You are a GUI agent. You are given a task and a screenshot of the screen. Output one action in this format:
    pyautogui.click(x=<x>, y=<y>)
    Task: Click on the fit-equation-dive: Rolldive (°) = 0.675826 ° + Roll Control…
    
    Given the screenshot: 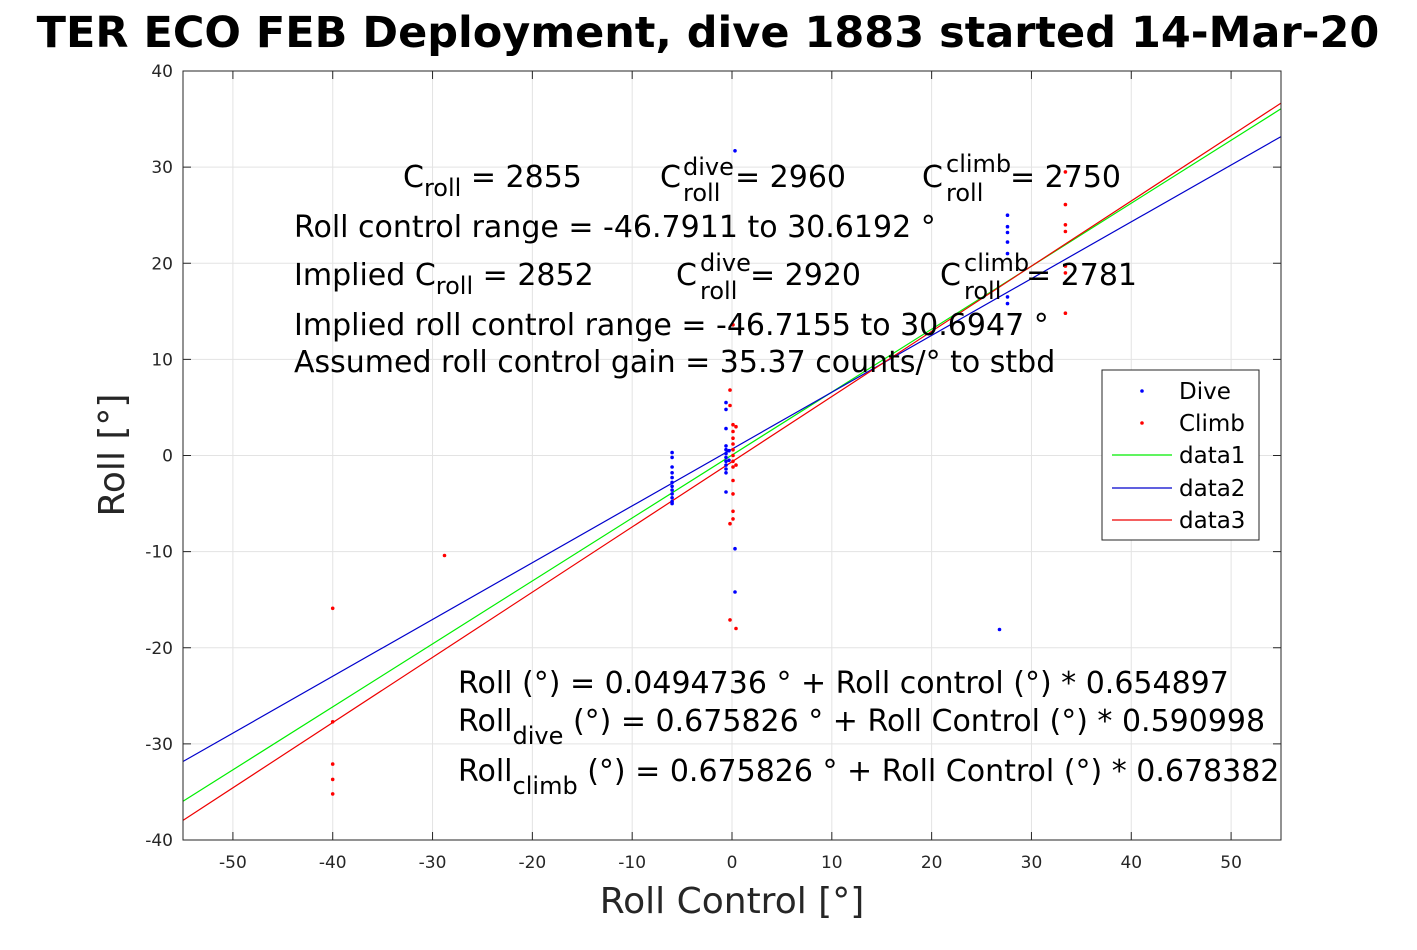 What is the action you would take?
    pyautogui.click(x=861, y=727)
    